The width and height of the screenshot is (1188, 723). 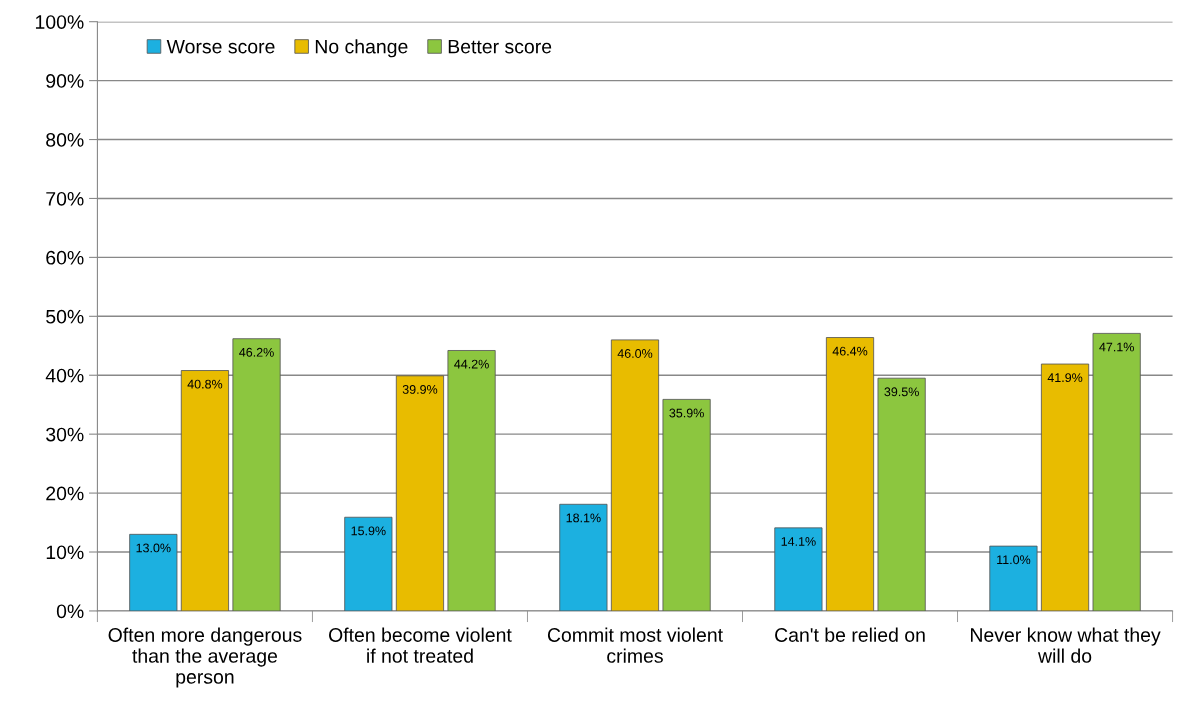 What do you see at coordinates (220, 46) in the screenshot?
I see `legend-label: Worse score` at bounding box center [220, 46].